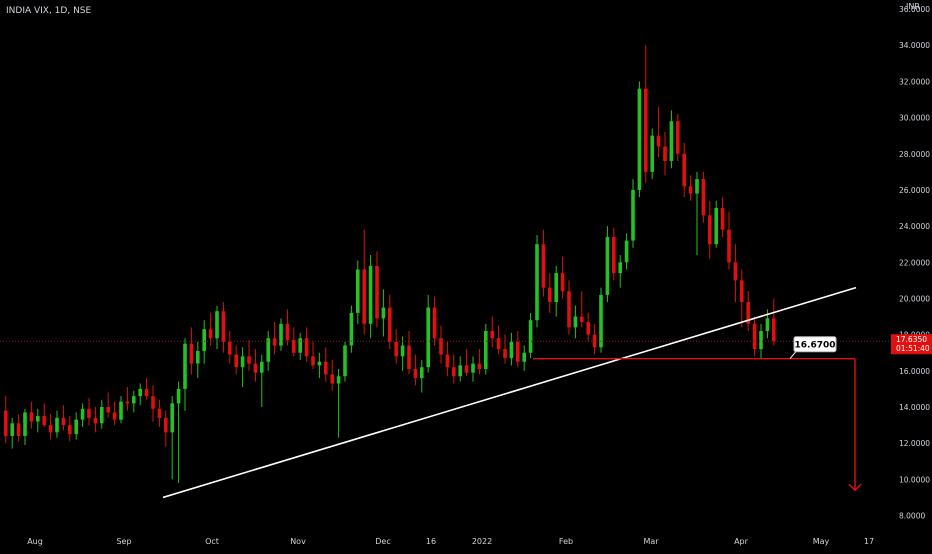 Image resolution: width=932 pixels, height=554 pixels. I want to click on x-tick-label: Nov, so click(298, 541).